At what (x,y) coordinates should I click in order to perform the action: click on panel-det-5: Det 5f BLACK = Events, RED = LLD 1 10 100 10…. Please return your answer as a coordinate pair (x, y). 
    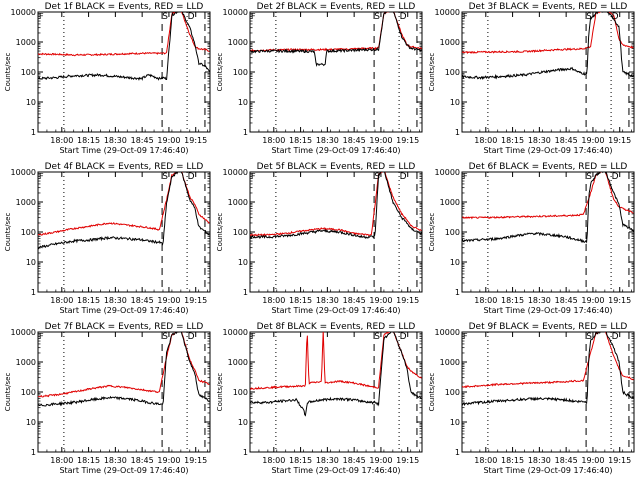
    Looking at the image, I should click on (319, 238).